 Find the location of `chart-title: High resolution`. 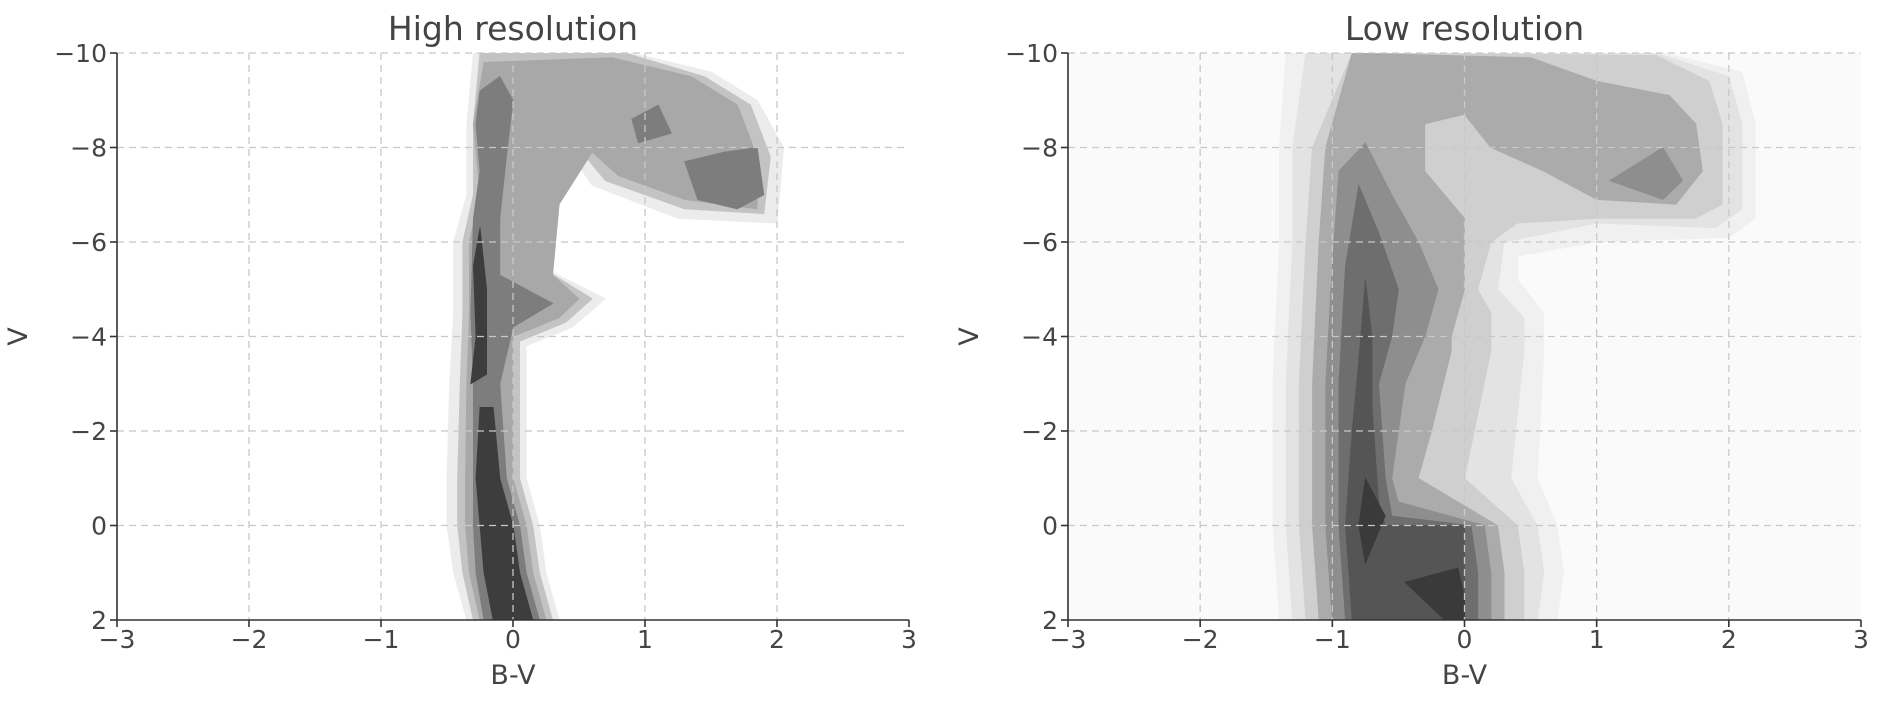

chart-title: High resolution is located at coordinates (513, 28).